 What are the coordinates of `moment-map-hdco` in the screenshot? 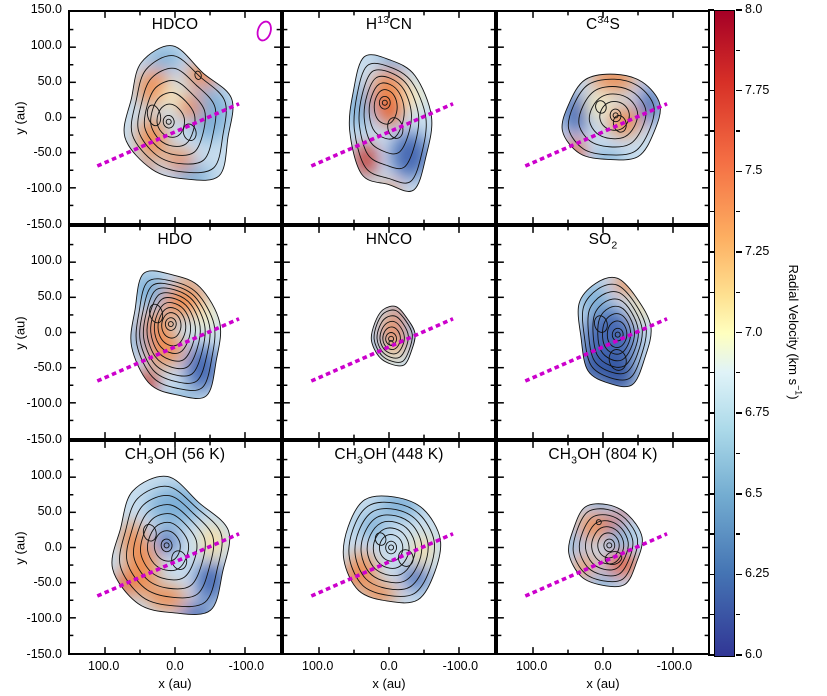 It's located at (175, 117).